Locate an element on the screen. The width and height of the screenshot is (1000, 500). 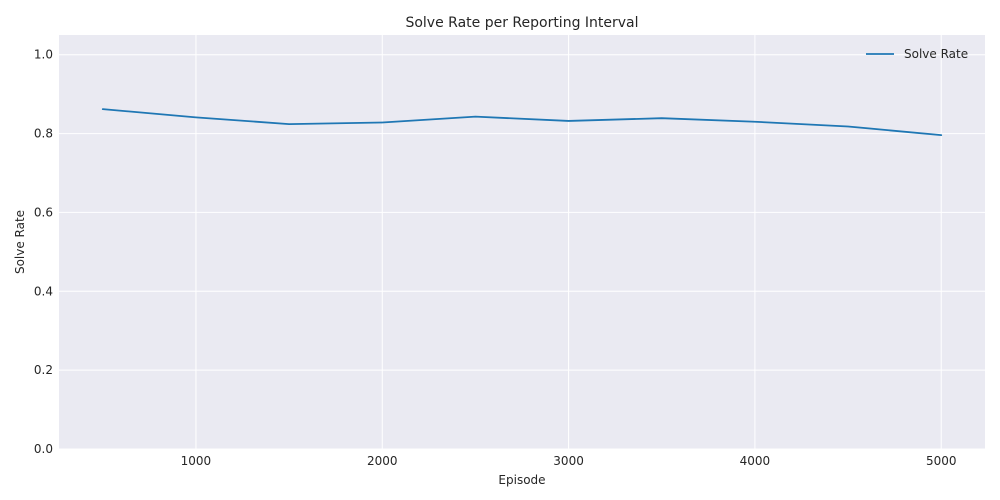
y-tick-label: 0.6 is located at coordinates (43, 212).